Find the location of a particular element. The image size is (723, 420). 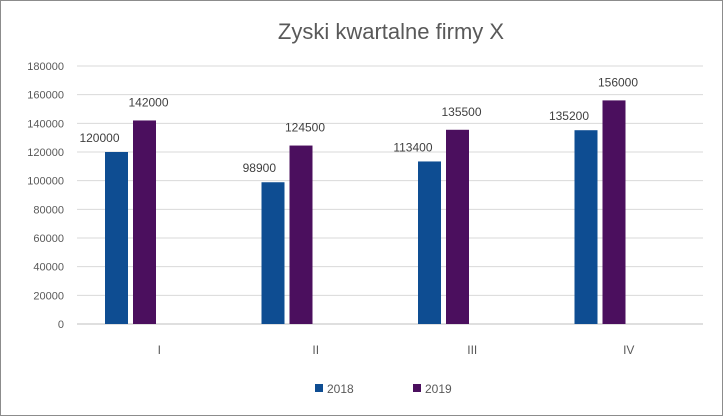

x-category-label: III is located at coordinates (472, 350).